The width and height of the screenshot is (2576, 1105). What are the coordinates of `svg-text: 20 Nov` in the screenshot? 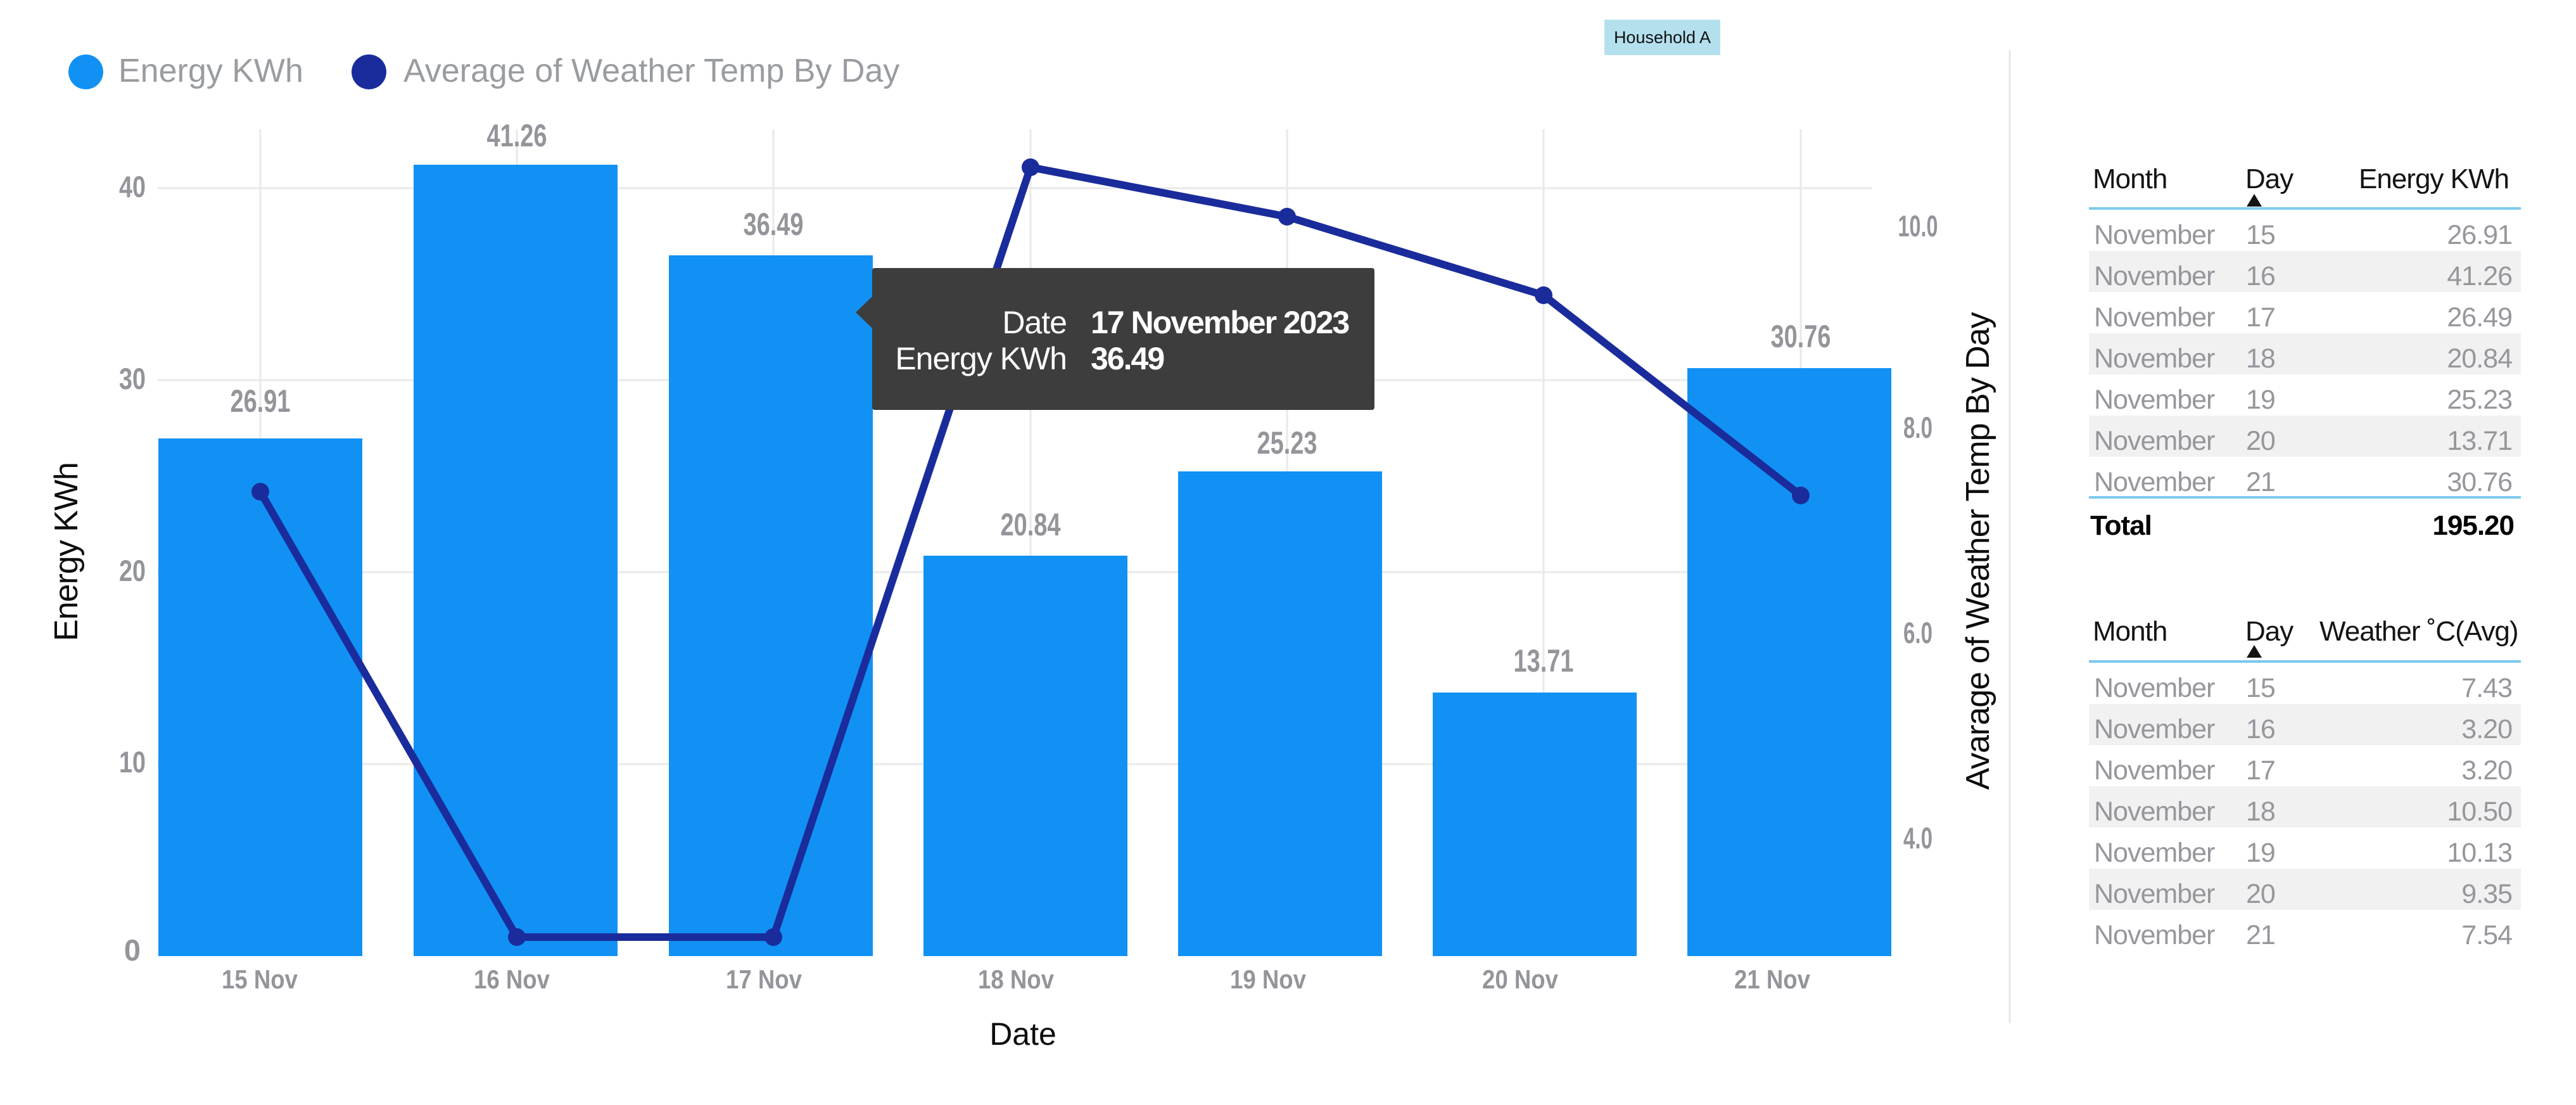 It's located at (1520, 979).